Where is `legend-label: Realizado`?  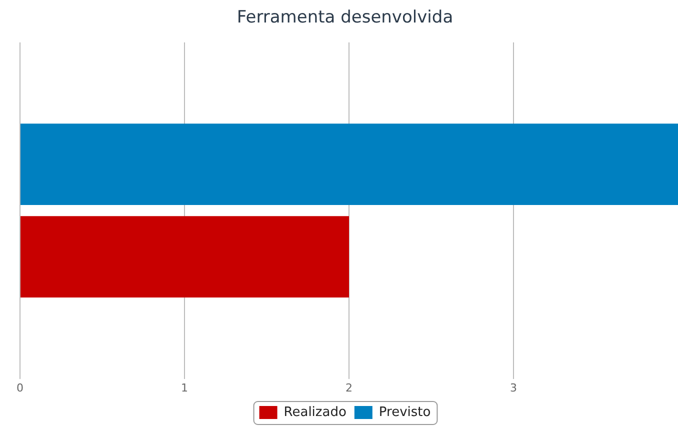 legend-label: Realizado is located at coordinates (315, 412).